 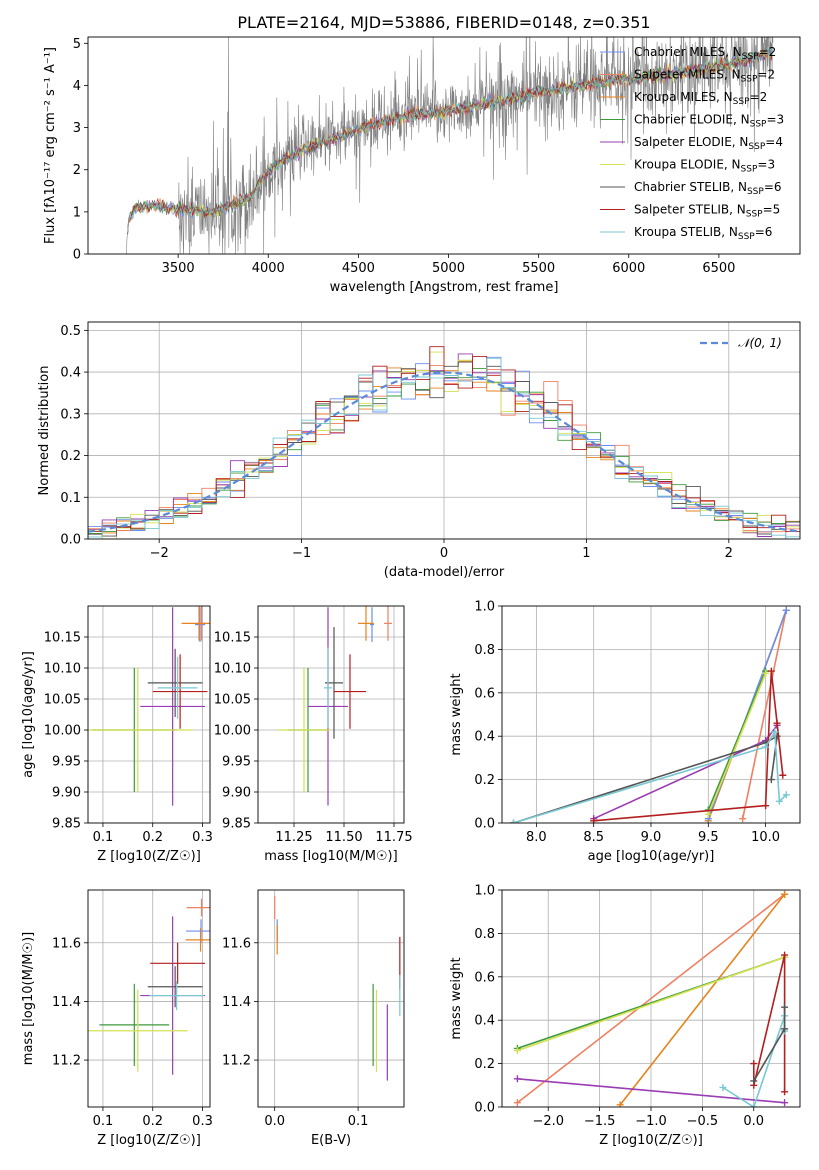 What do you see at coordinates (484, 780) in the screenshot?
I see `y-tick-label-1: 0.2` at bounding box center [484, 780].